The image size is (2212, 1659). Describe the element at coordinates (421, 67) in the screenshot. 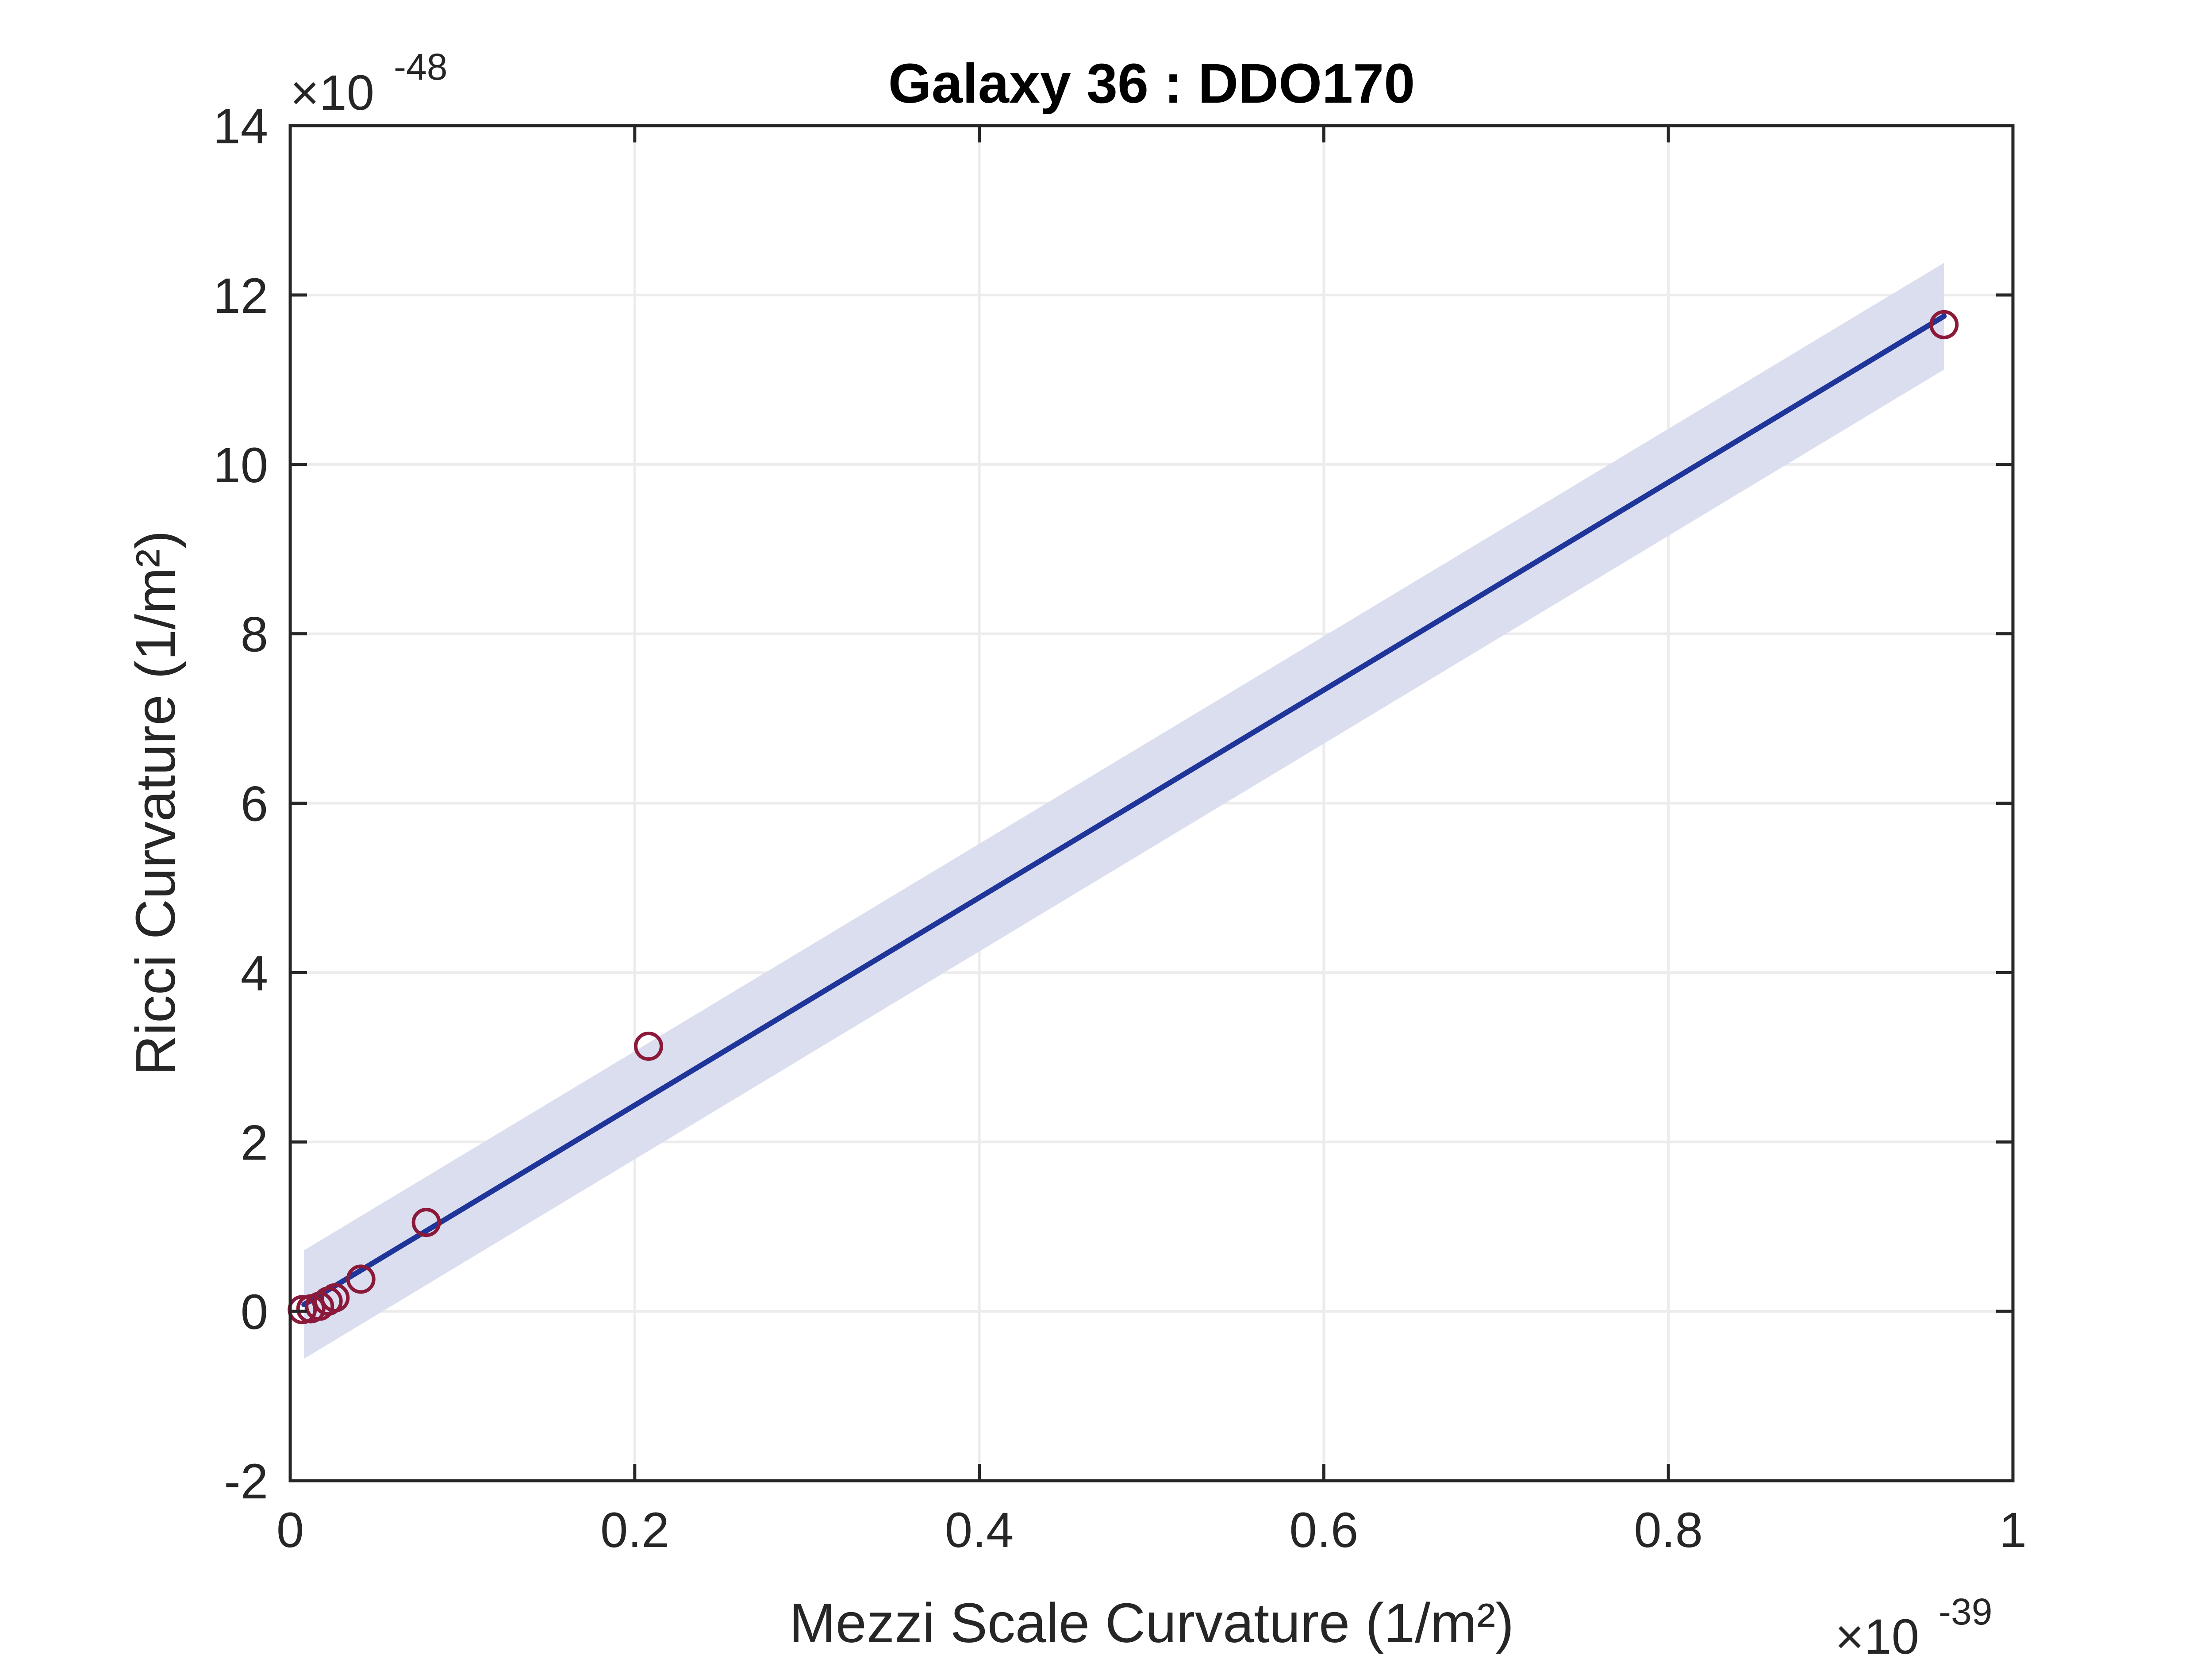

I see `y-multiplier-exponent: -48` at that location.